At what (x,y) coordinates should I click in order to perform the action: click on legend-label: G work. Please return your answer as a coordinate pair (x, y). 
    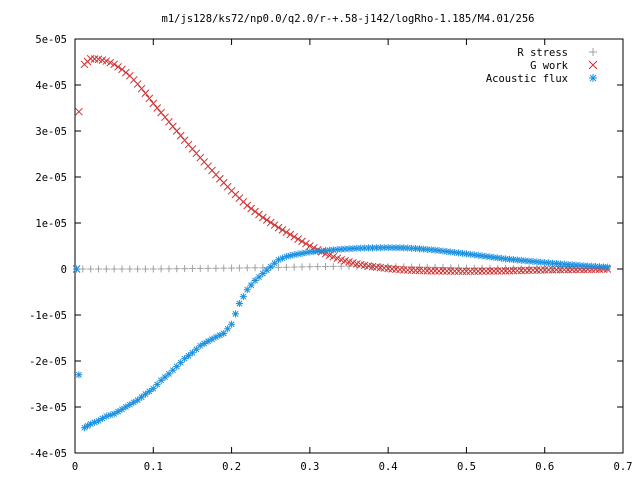
    Looking at the image, I should click on (549, 66).